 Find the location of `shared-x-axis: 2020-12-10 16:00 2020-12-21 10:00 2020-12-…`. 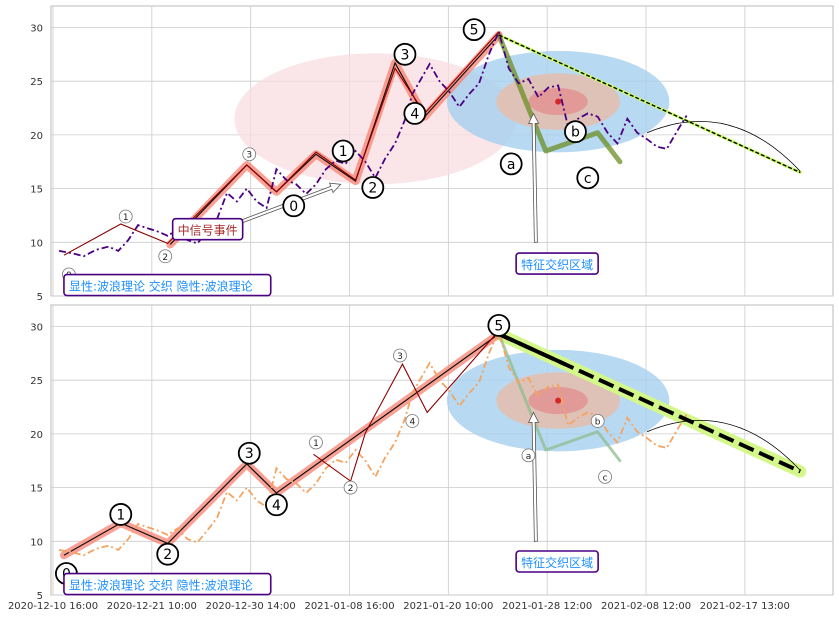

shared-x-axis: 2020-12-10 16:00 2020-12-21 10:00 2020-12-… is located at coordinates (399, 606).